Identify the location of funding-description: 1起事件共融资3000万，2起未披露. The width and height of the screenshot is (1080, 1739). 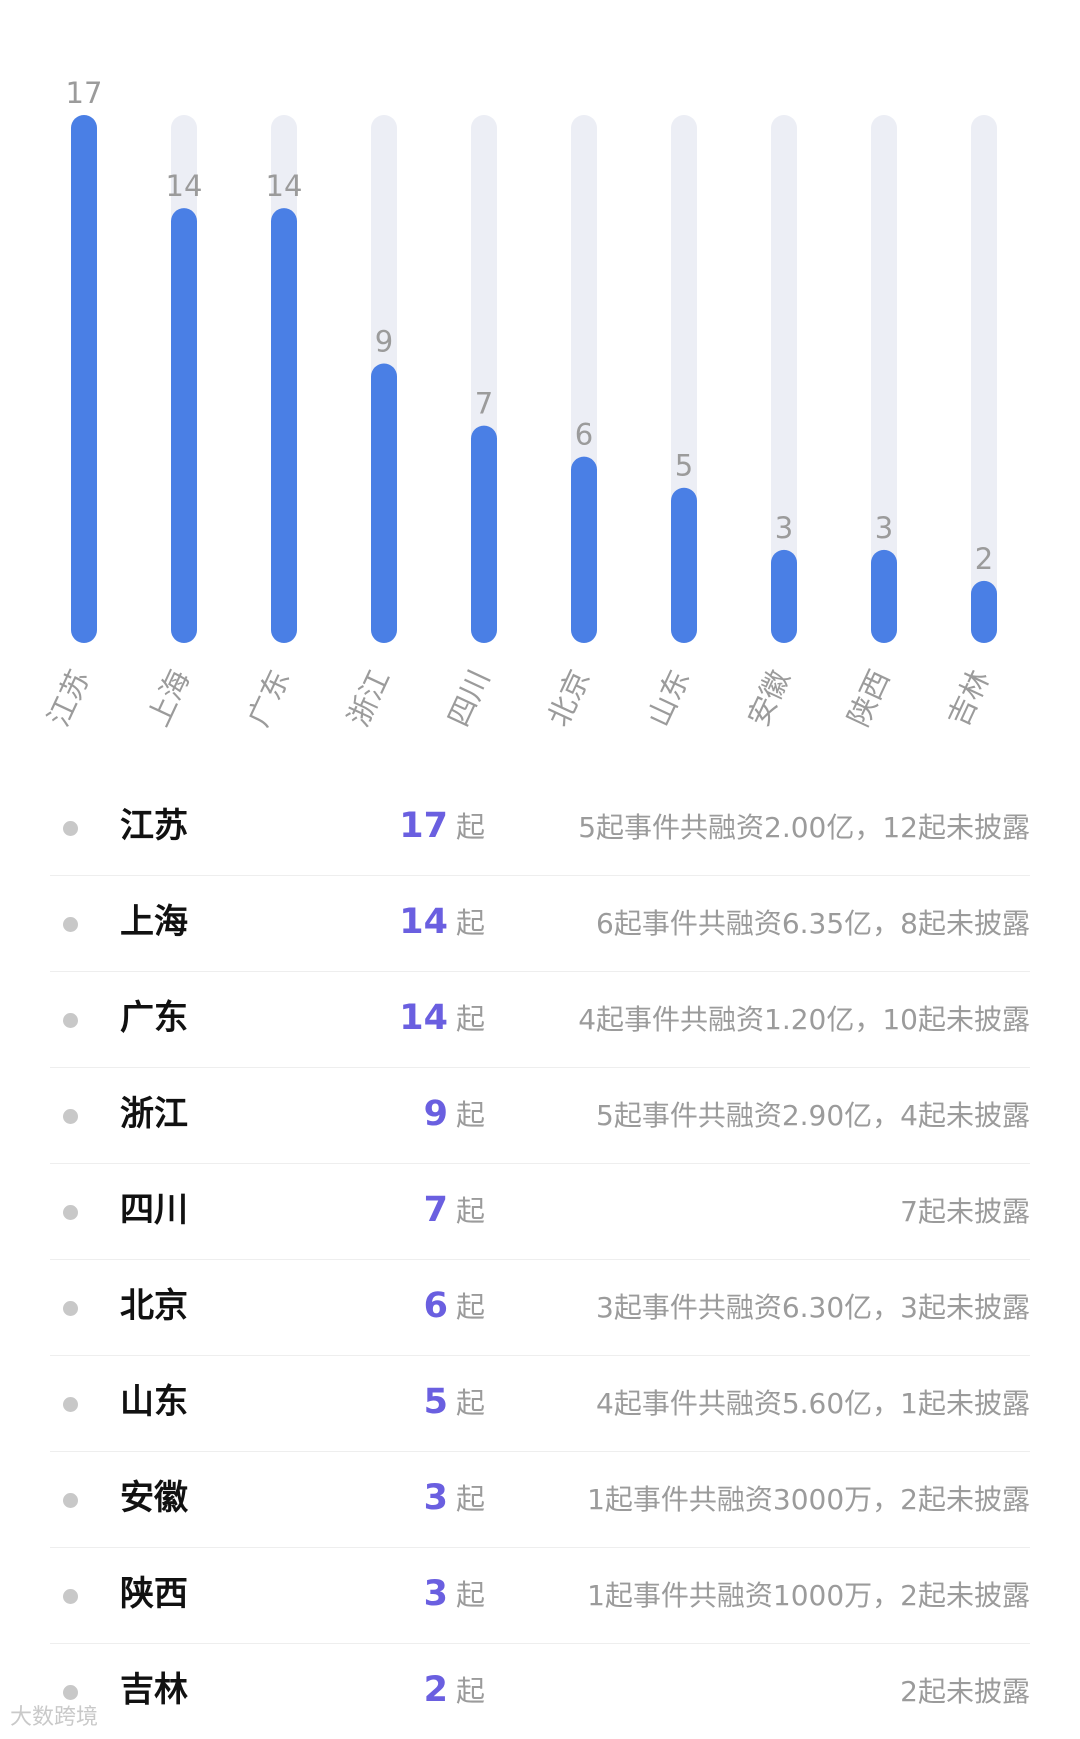
(808, 1499).